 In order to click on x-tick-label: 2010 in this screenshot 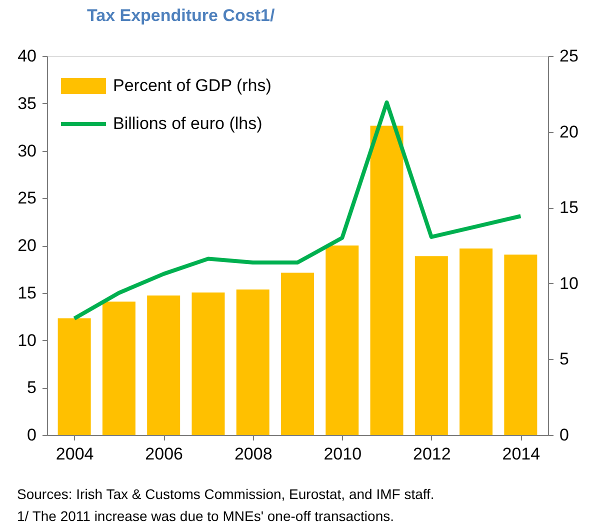, I will do `click(343, 454)`.